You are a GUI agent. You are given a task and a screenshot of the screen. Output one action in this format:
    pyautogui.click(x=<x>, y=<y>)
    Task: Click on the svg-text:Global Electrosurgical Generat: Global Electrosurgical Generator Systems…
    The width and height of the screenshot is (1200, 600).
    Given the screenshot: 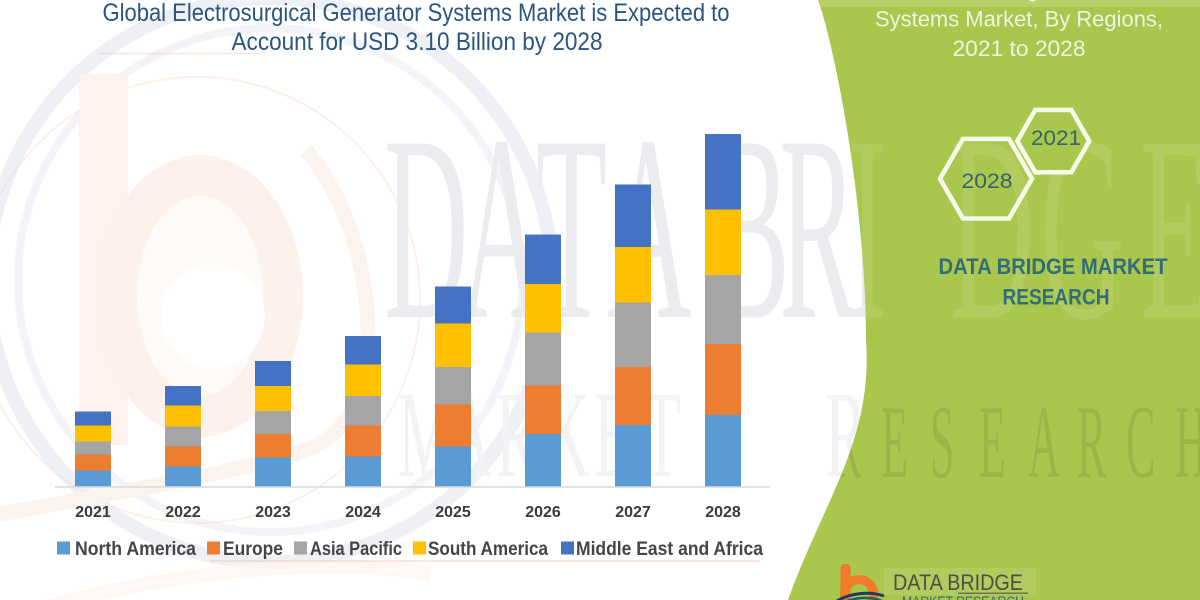 What is the action you would take?
    pyautogui.click(x=416, y=13)
    